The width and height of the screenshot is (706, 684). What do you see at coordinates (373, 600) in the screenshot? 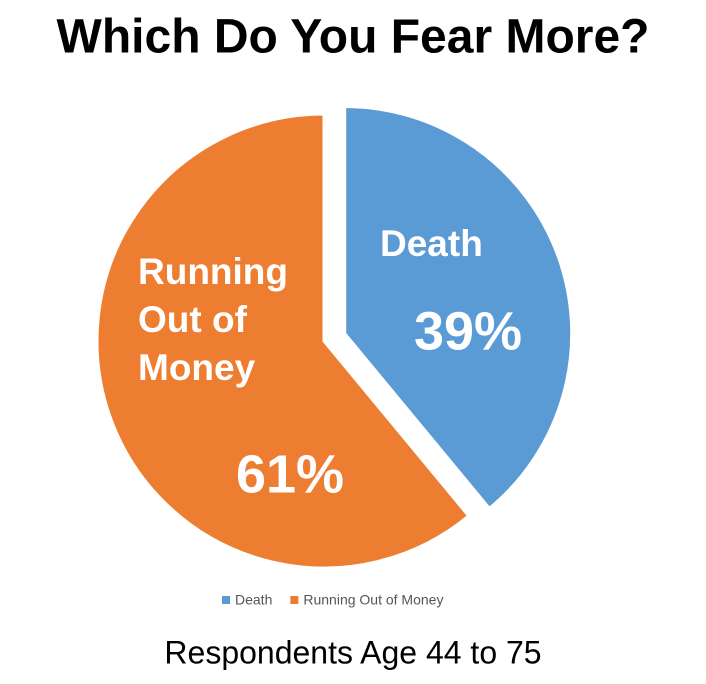
I see `legend-label: Running Out of Money` at bounding box center [373, 600].